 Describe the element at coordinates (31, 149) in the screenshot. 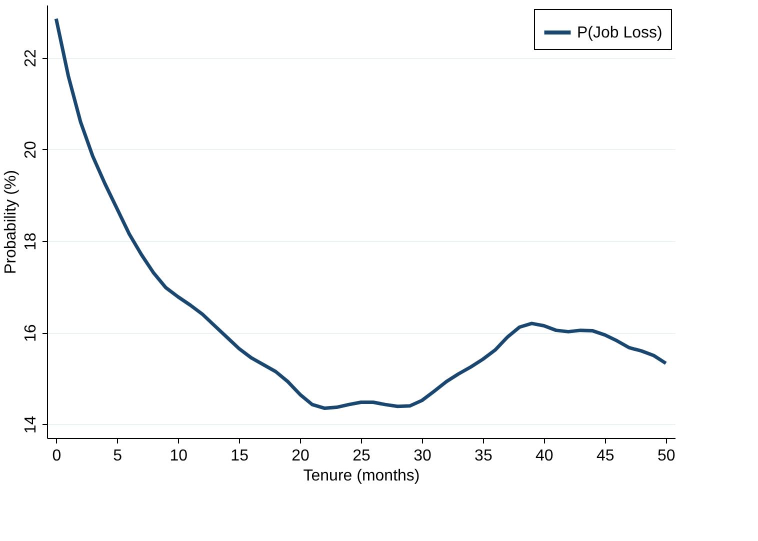

I see `y-tick-label: 20` at that location.